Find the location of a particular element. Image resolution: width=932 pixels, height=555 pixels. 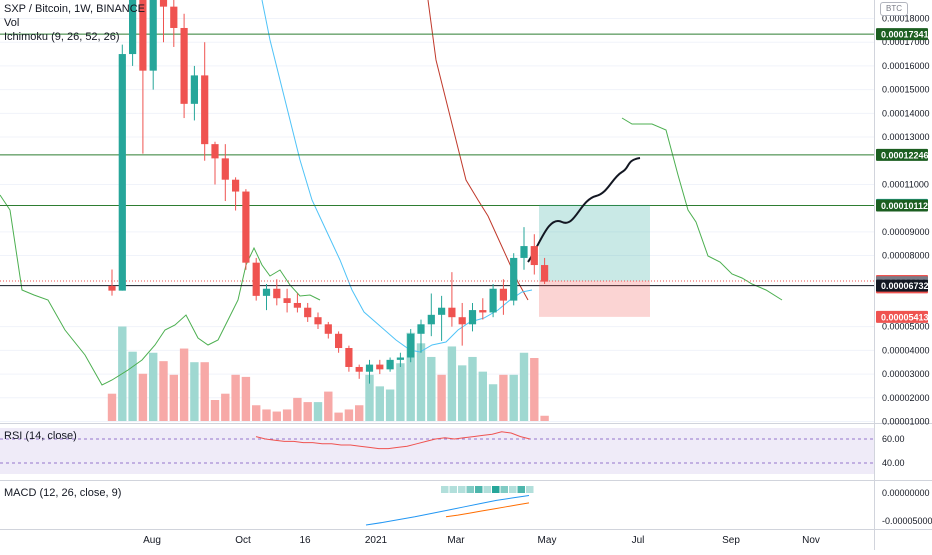

macd-title: MACD (12, 26, close, 9) is located at coordinates (63, 493).